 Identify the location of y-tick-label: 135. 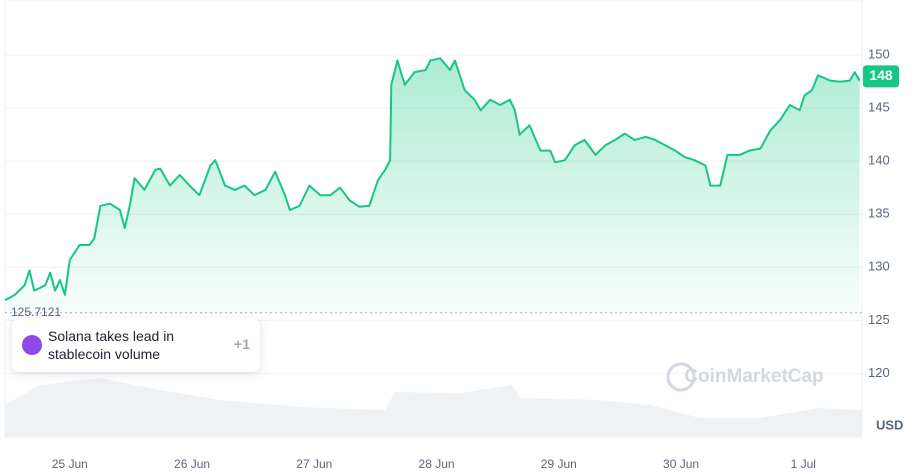
(879, 213).